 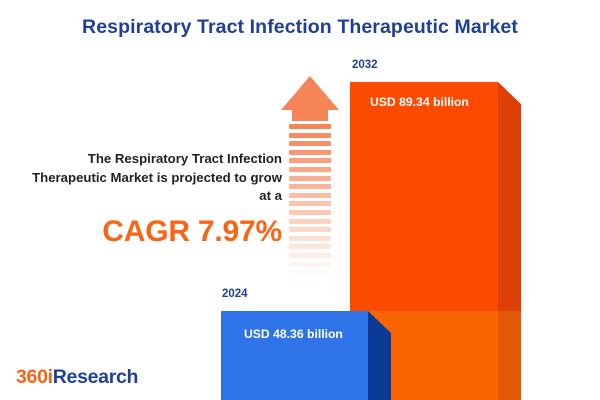 I want to click on bar-2024-face, so click(x=294, y=355).